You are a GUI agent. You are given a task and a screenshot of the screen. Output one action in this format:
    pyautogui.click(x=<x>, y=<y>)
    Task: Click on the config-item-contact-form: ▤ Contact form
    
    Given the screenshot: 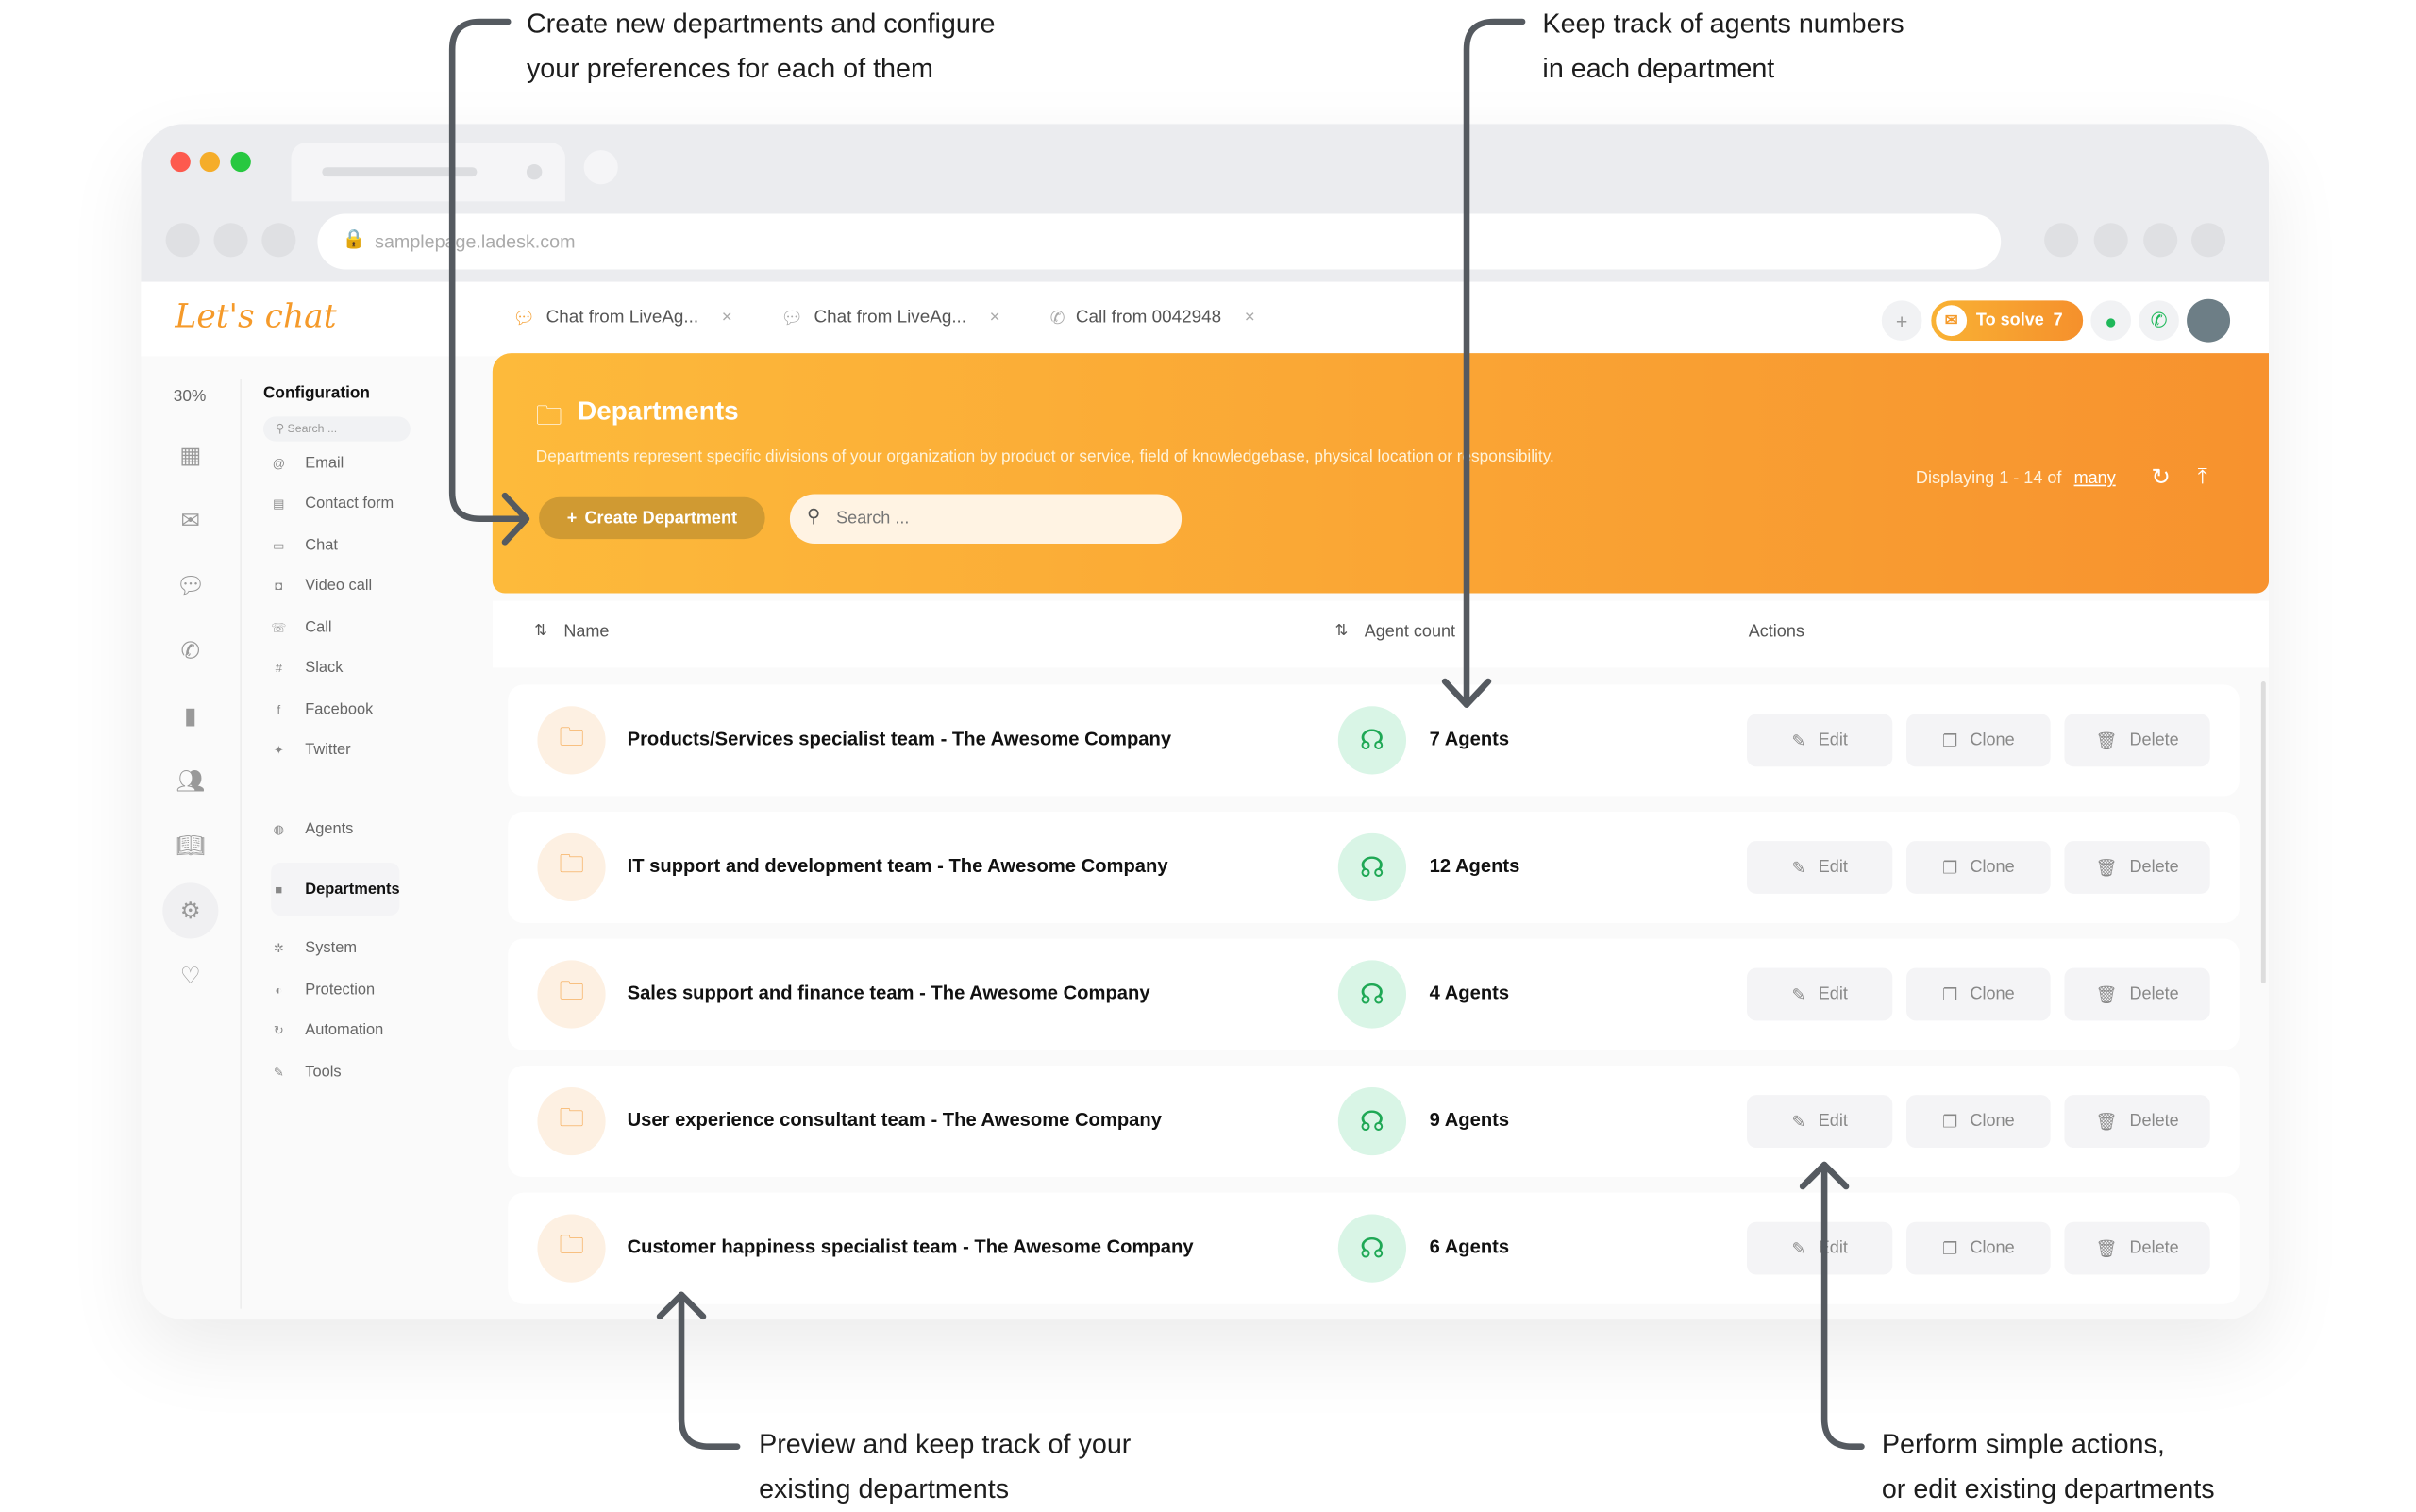 What is the action you would take?
    pyautogui.click(x=333, y=504)
    